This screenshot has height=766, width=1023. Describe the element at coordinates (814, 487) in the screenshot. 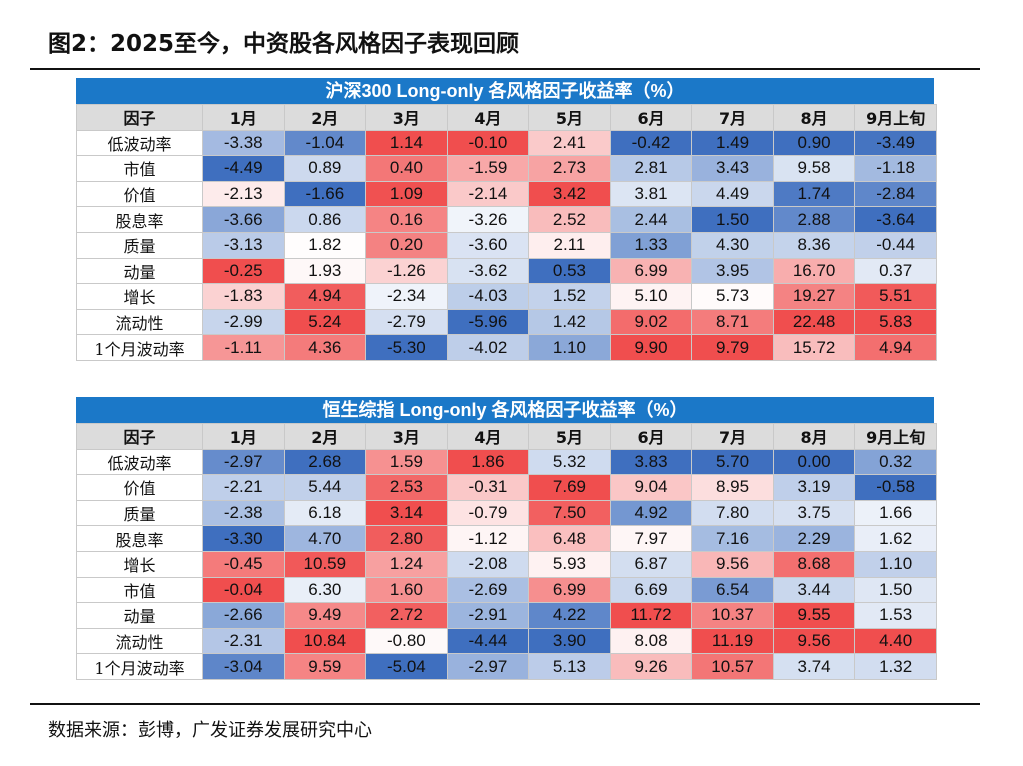

I see `value-cell: 3.19` at that location.